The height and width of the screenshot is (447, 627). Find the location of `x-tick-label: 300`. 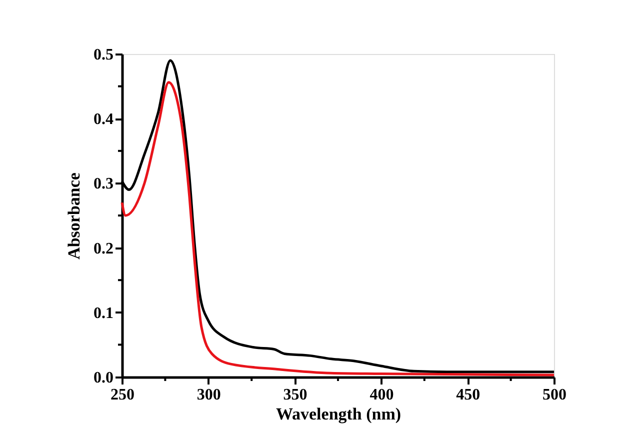

x-tick-label: 300 is located at coordinates (208, 395).